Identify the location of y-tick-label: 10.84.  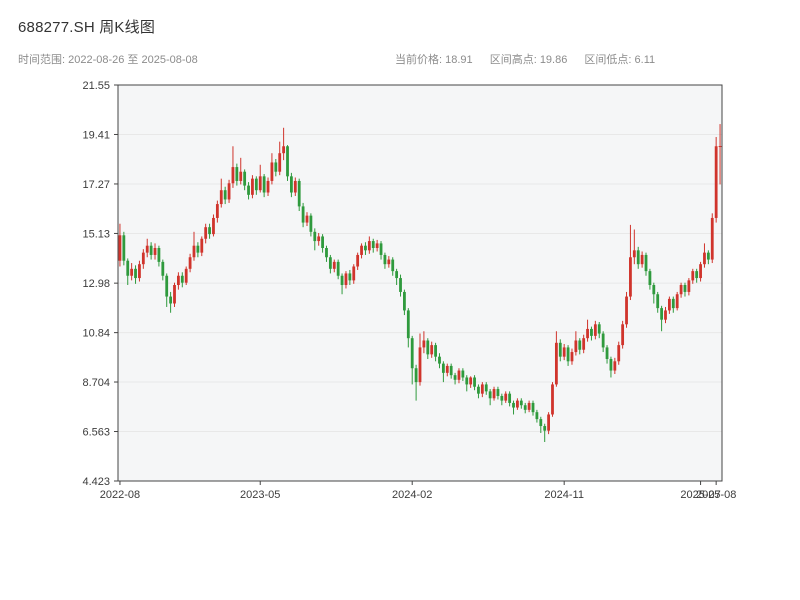
(96, 334).